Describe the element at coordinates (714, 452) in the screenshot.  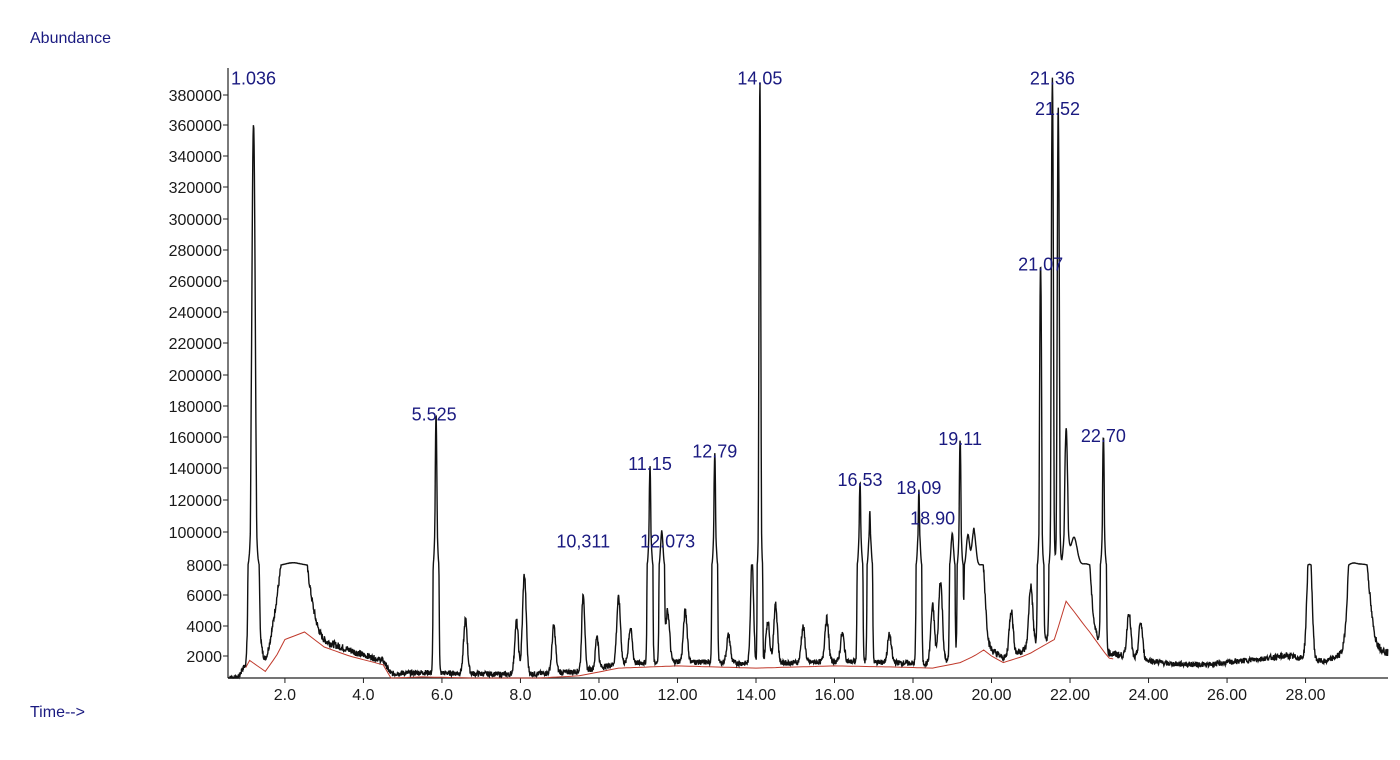
I see `peak-label: 12.79` at that location.